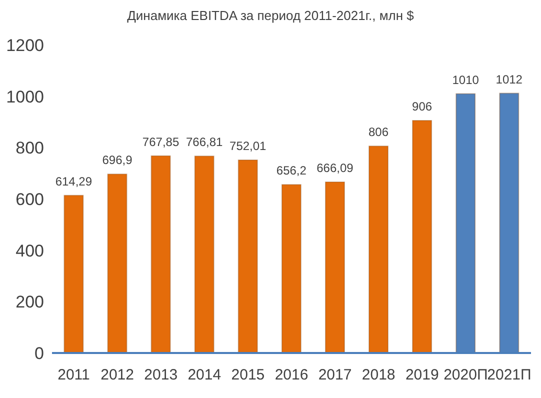 The width and height of the screenshot is (541, 398). Describe the element at coordinates (248, 145) in the screenshot. I see `data-label: 752,01` at that location.